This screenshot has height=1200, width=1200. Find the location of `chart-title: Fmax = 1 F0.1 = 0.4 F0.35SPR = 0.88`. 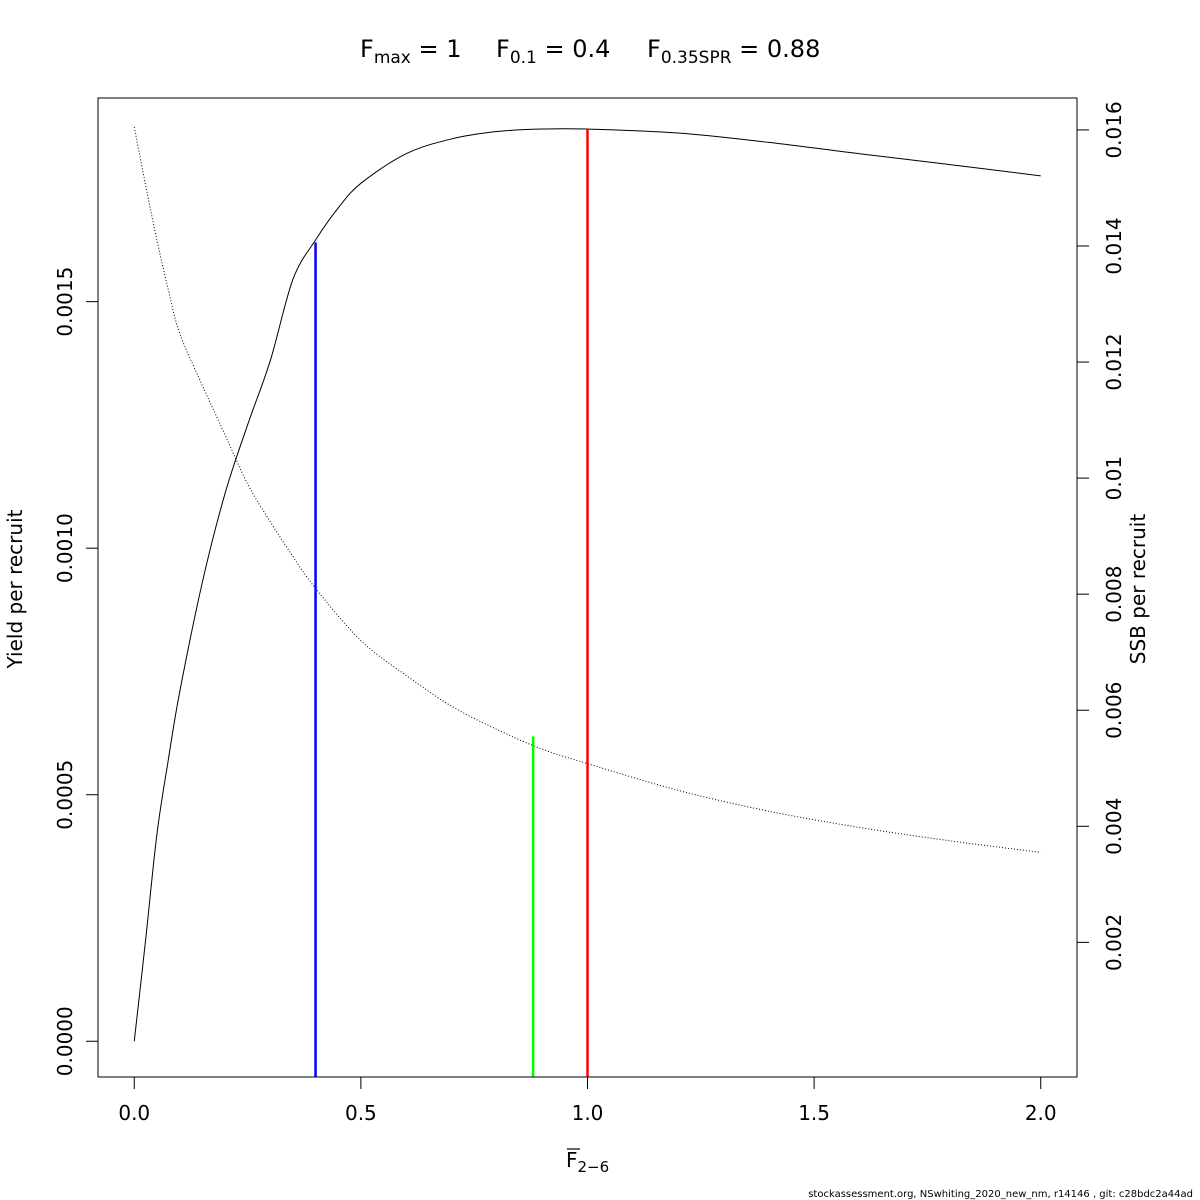

chart-title: Fmax = 1 F0.1 = 0.4 F0.35SPR = 0.88 is located at coordinates (590, 51).